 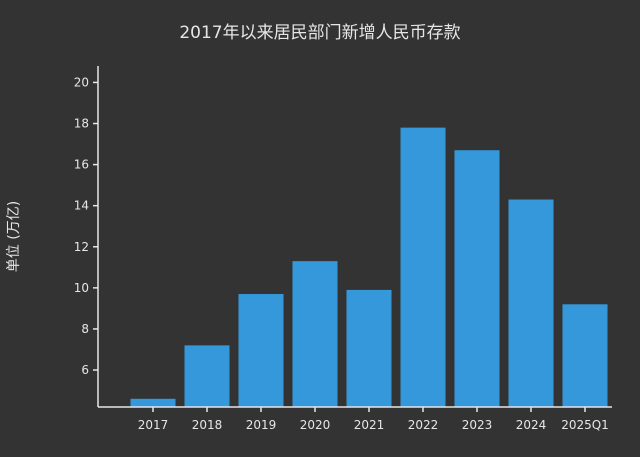 I want to click on bar-2021, so click(x=369, y=348).